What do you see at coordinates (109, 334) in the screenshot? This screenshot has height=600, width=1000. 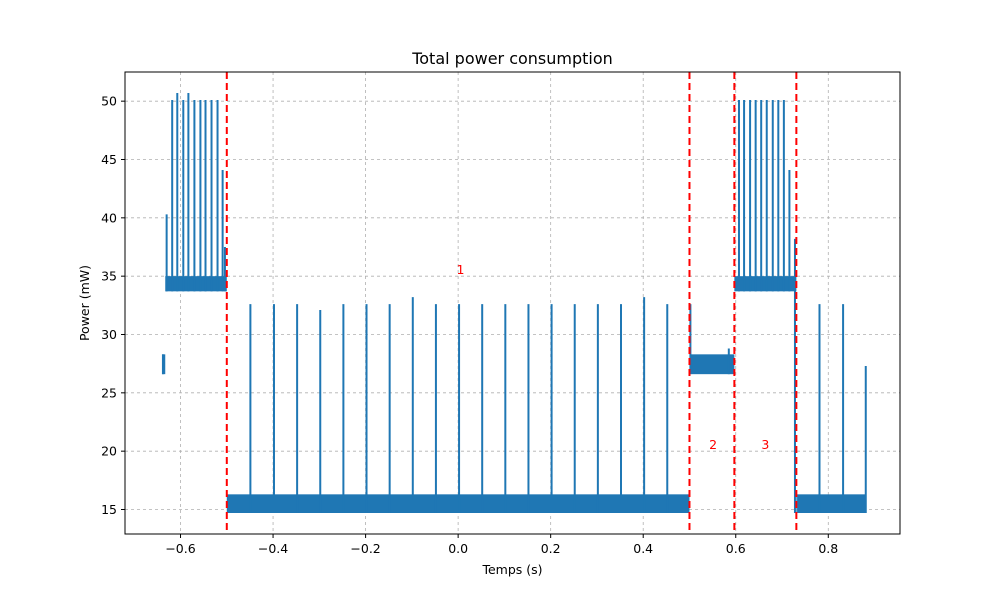 I see `y-tick-label: 30` at bounding box center [109, 334].